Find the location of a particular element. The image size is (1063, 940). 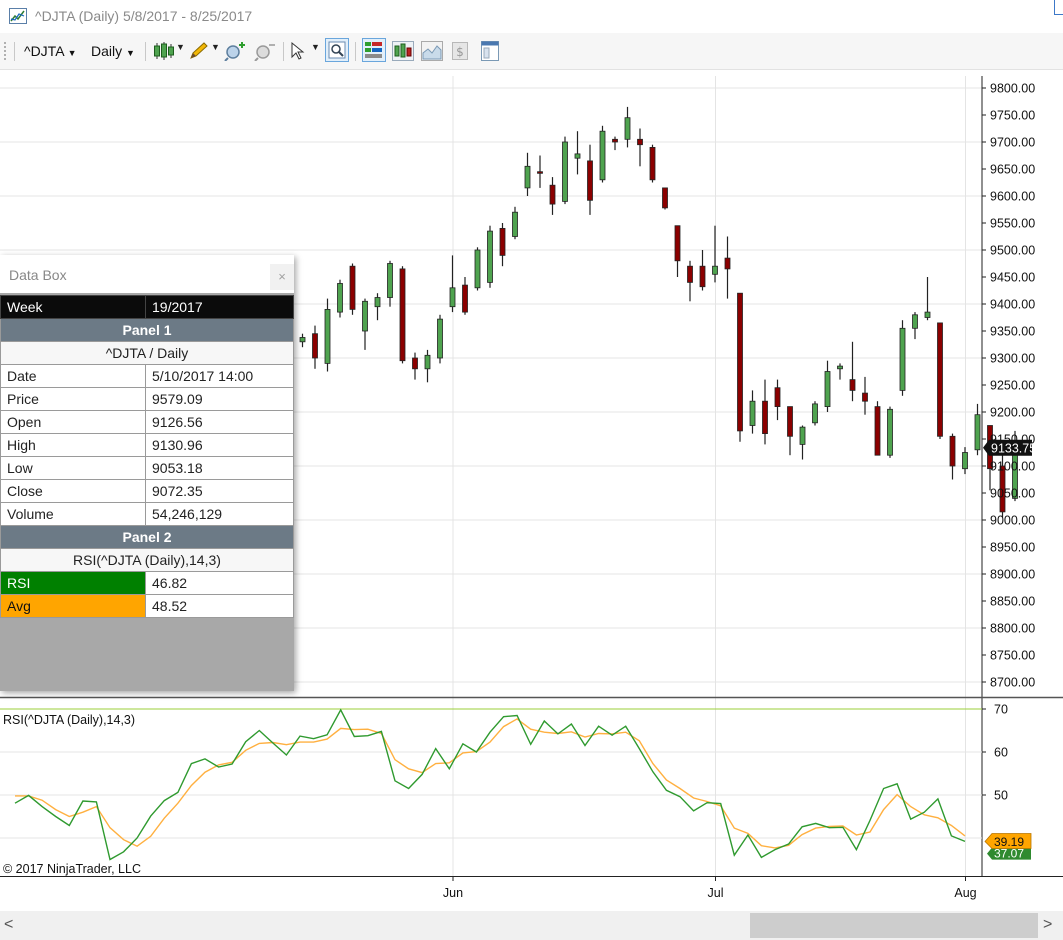

price-tick-label: 9350.00 is located at coordinates (1012, 332).